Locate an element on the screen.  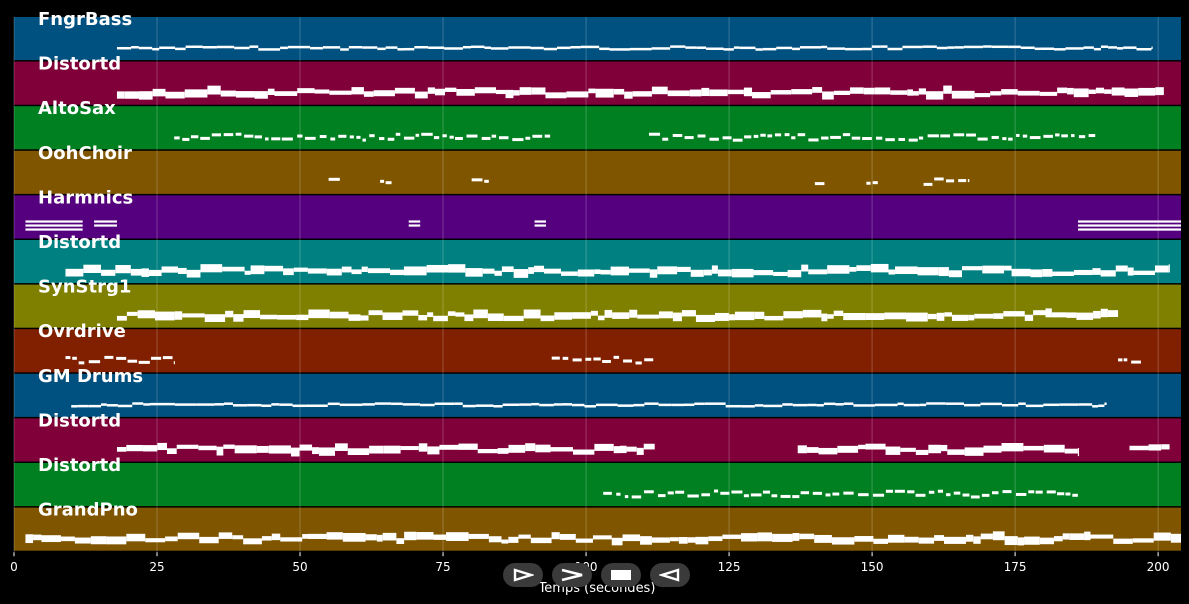
fast-forward-button is located at coordinates (572, 575).